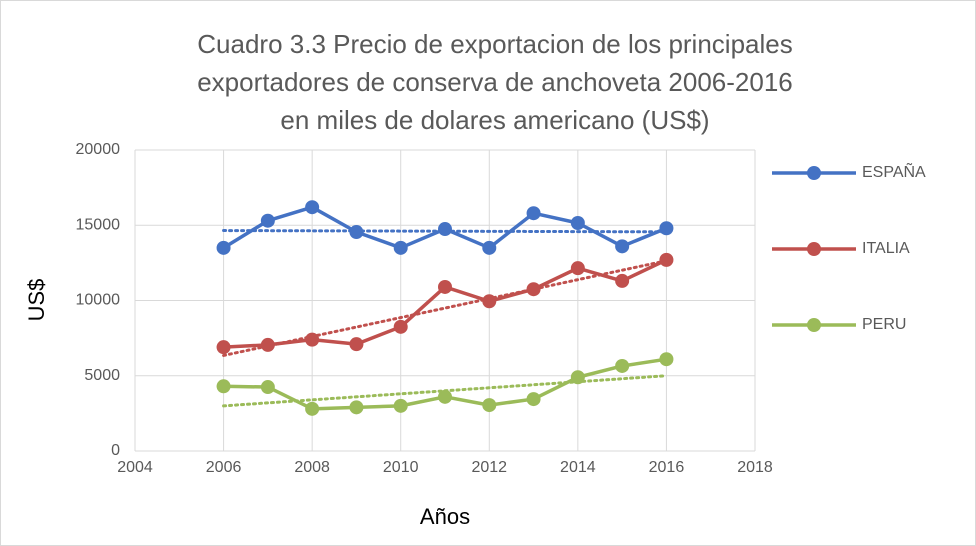  I want to click on x-tick-label: 2008, so click(312, 467).